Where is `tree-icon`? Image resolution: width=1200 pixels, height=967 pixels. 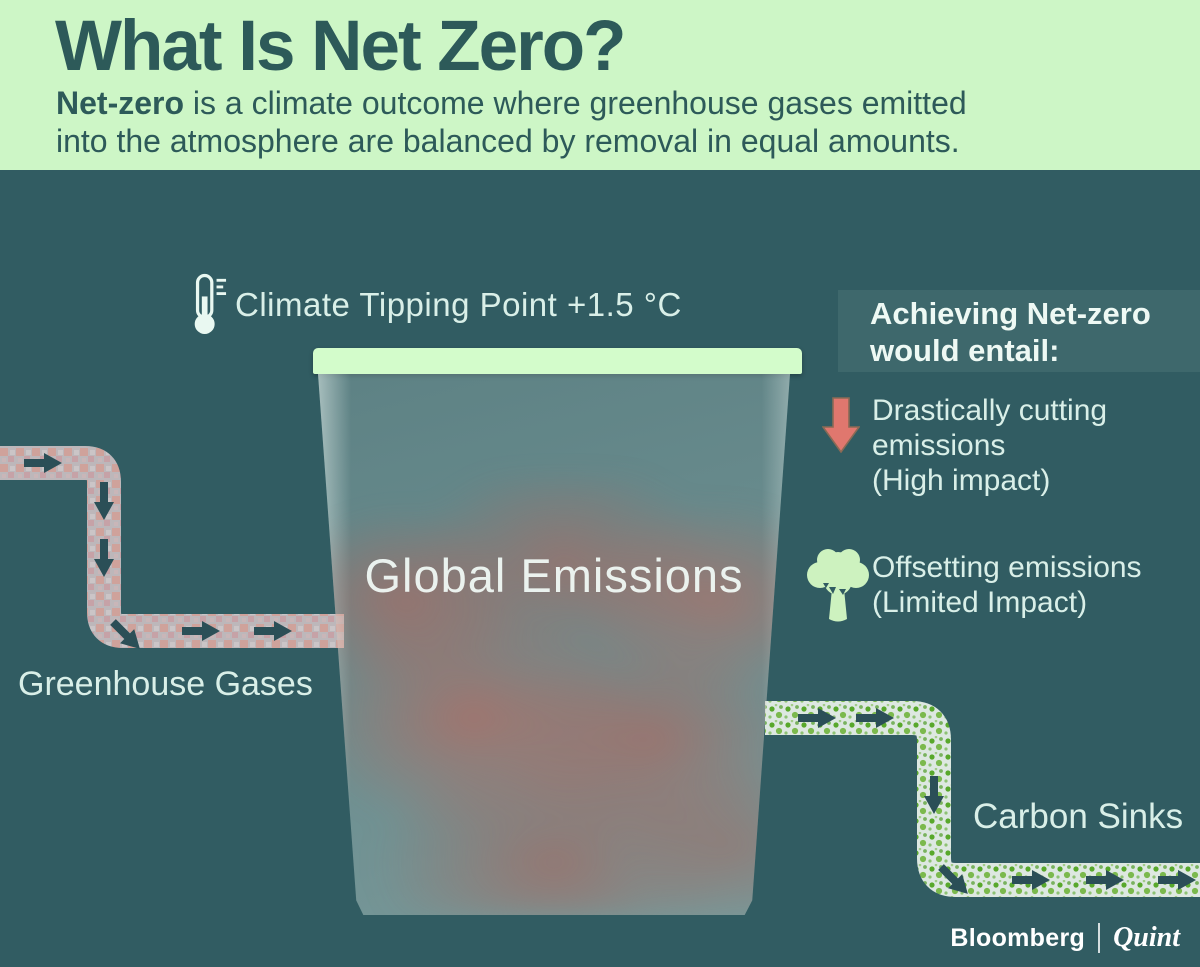 tree-icon is located at coordinates (838, 585).